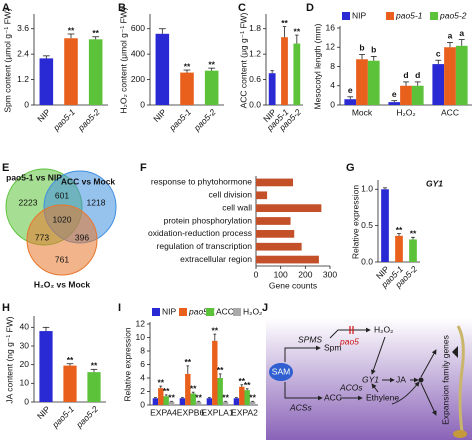 Image resolution: width=474 pixels, height=443 pixels. What do you see at coordinates (450, 112) in the screenshot?
I see `x-tick-label: ACC` at bounding box center [450, 112].